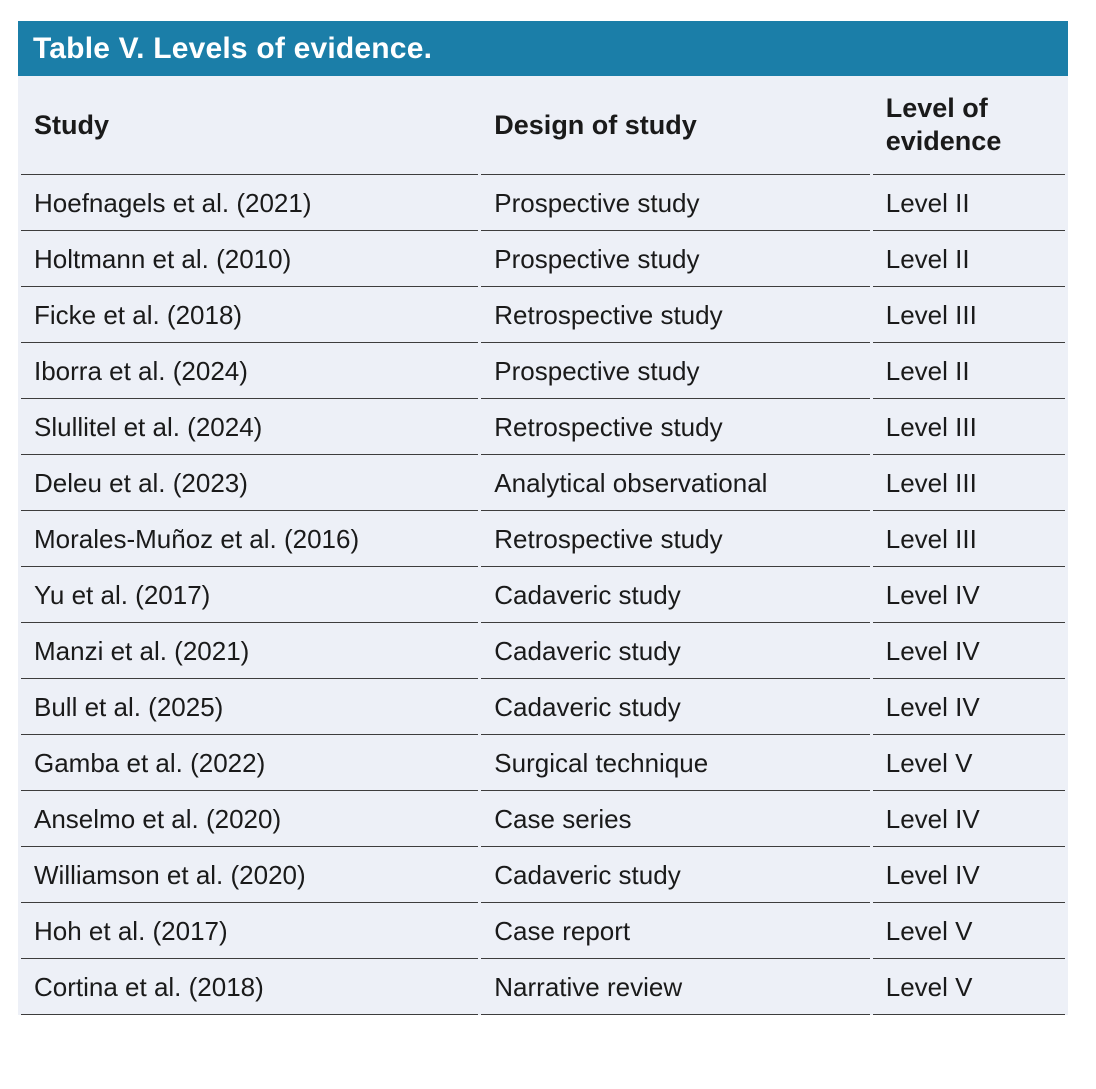  What do you see at coordinates (675, 931) in the screenshot?
I see `design-cell: Case report` at bounding box center [675, 931].